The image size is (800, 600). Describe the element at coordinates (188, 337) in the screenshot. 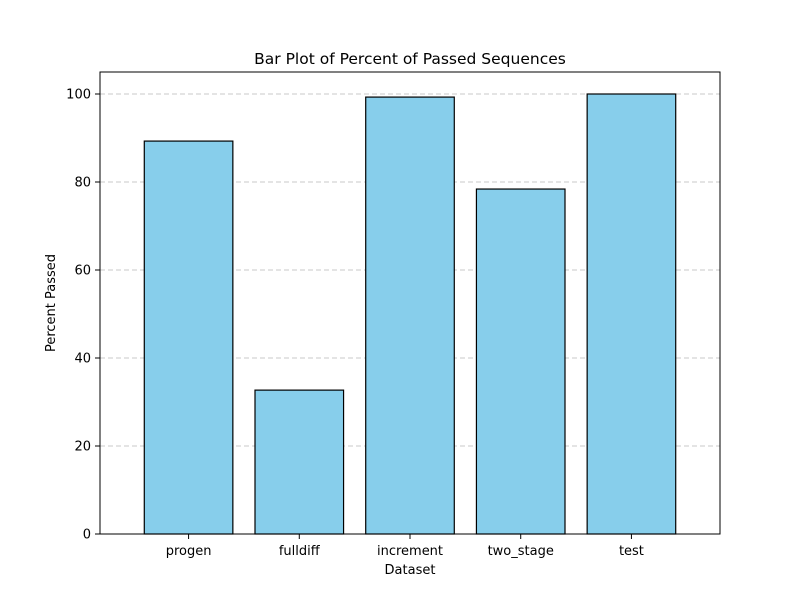

I see `bar-progen` at that location.